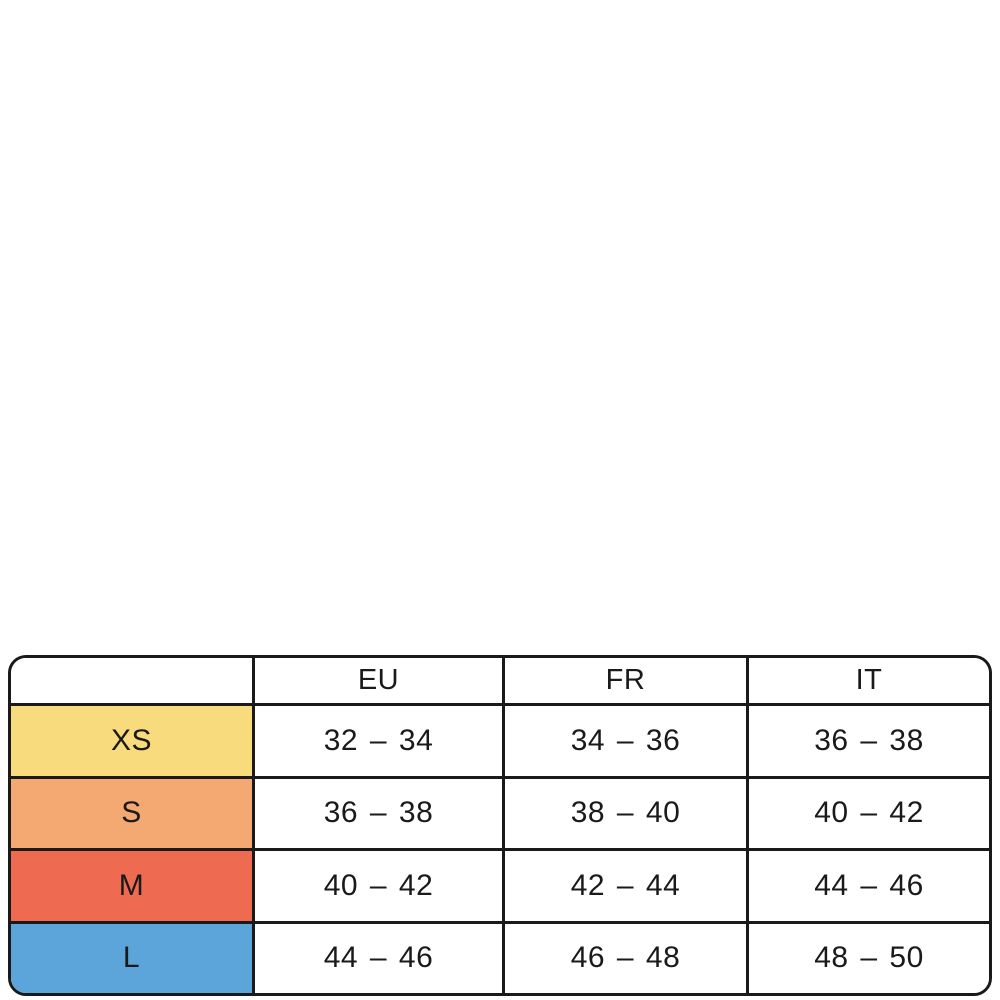 The image size is (1000, 1000). Describe the element at coordinates (377, 811) in the screenshot. I see `value-s-eu: 36 – 38` at that location.